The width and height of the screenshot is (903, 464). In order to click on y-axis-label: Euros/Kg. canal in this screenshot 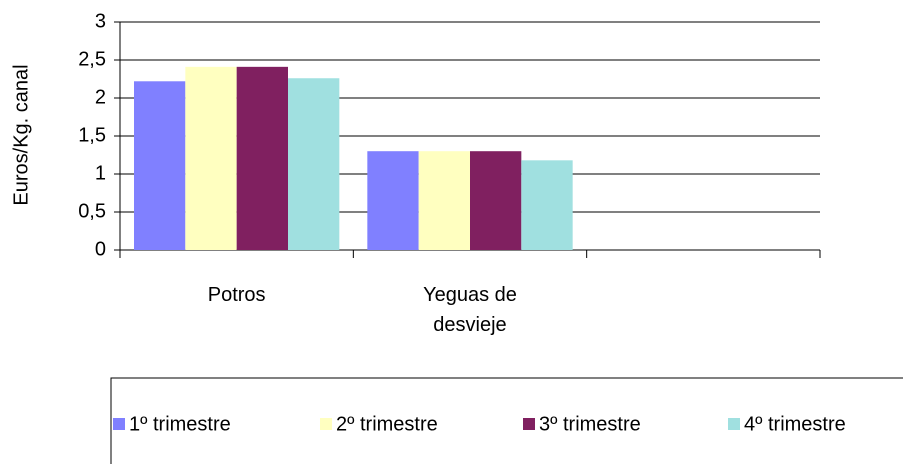, I will do `click(21, 134)`.